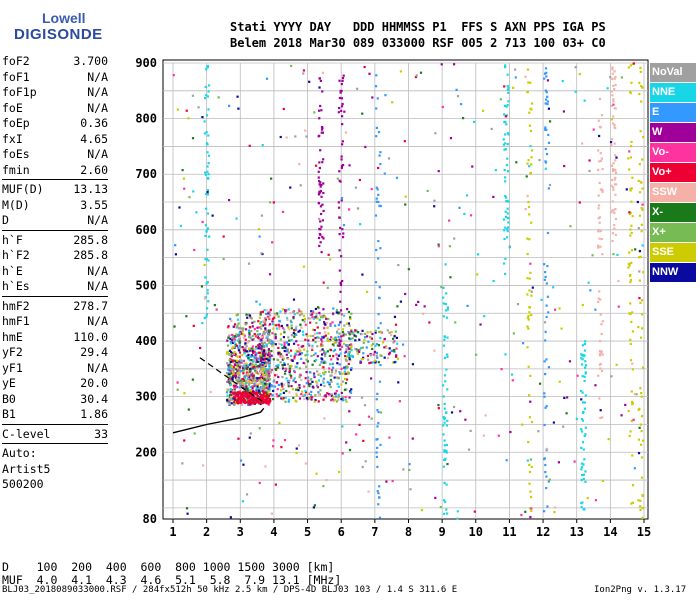 The image size is (700, 600). Describe the element at coordinates (673, 112) in the screenshot. I see `legend-e: E` at that location.